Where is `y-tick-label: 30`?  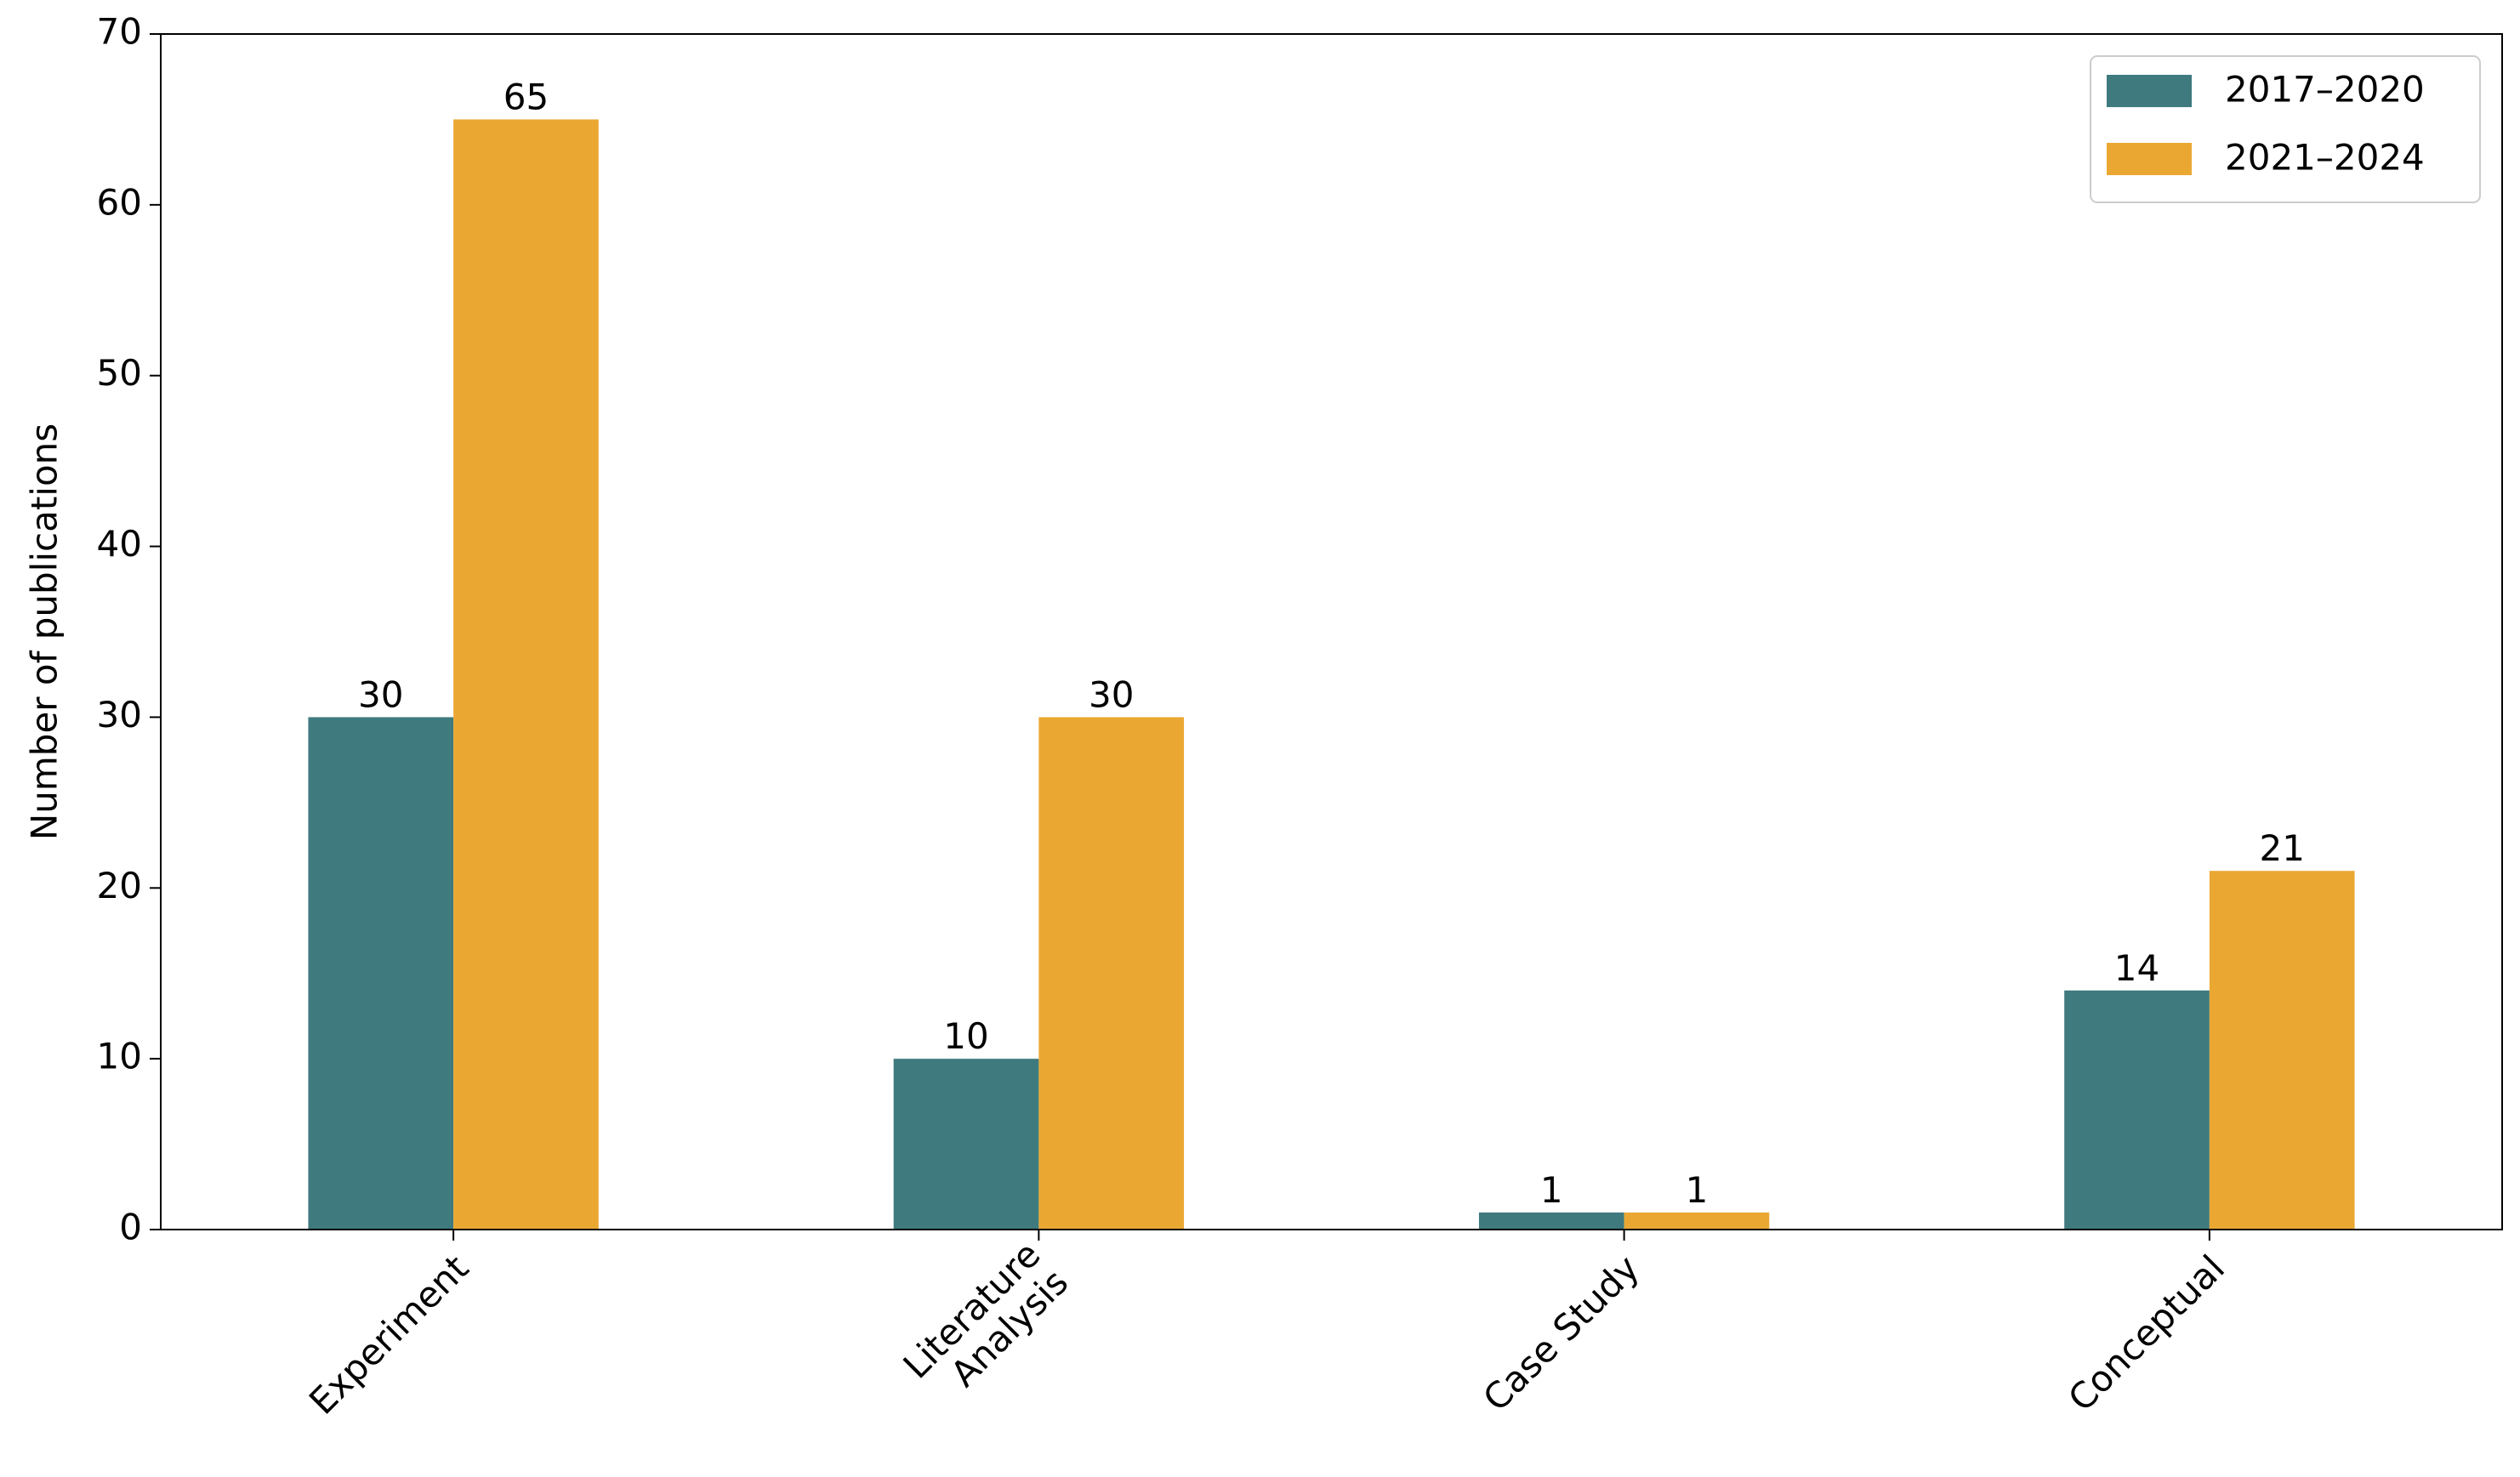
y-tick-label: 30 is located at coordinates (119, 715).